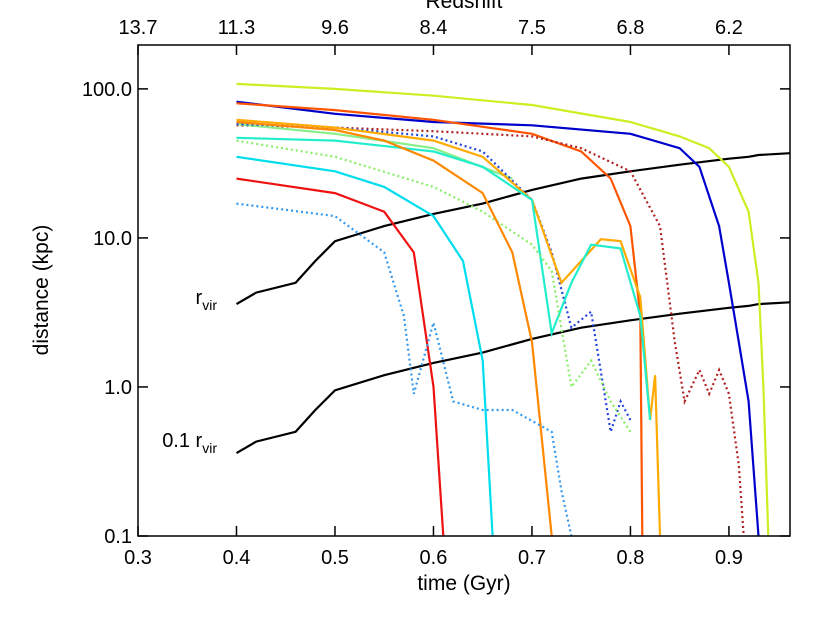 The height and width of the screenshot is (629, 830). I want to click on annotation: 0.1 rvir, so click(189, 443).